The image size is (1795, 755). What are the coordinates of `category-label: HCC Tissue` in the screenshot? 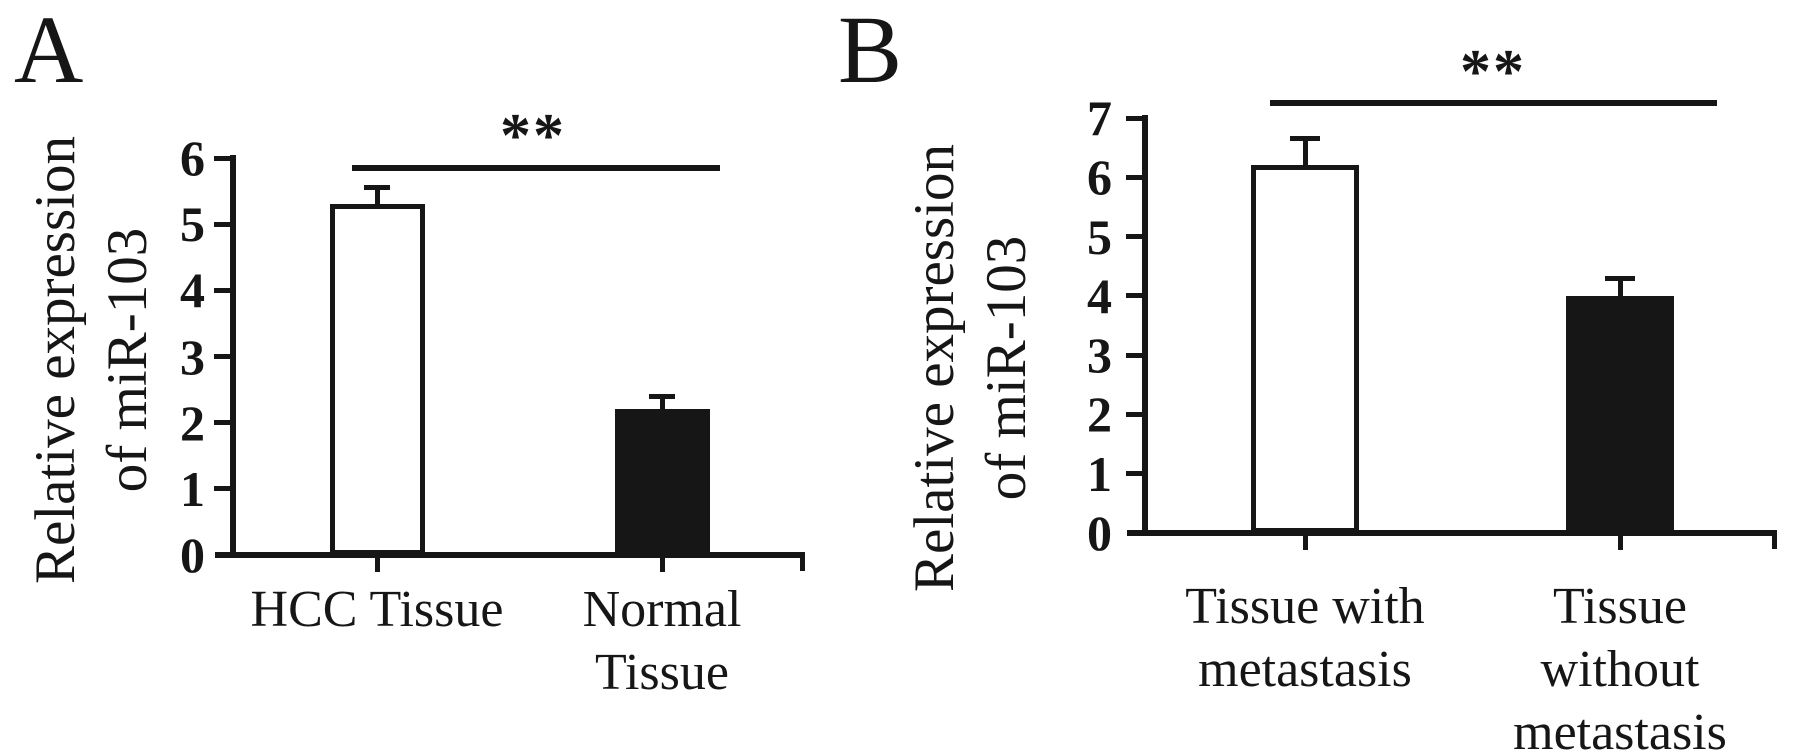 It's located at (377, 609).